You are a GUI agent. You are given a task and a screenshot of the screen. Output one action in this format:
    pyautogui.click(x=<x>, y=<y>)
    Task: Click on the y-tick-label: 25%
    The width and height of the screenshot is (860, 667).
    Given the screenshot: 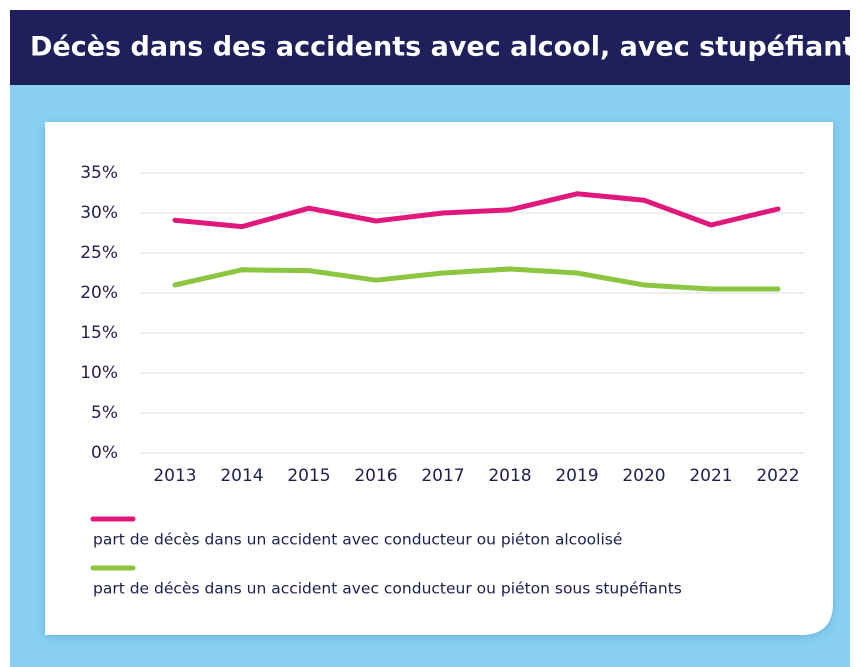 What is the action you would take?
    pyautogui.click(x=99, y=253)
    